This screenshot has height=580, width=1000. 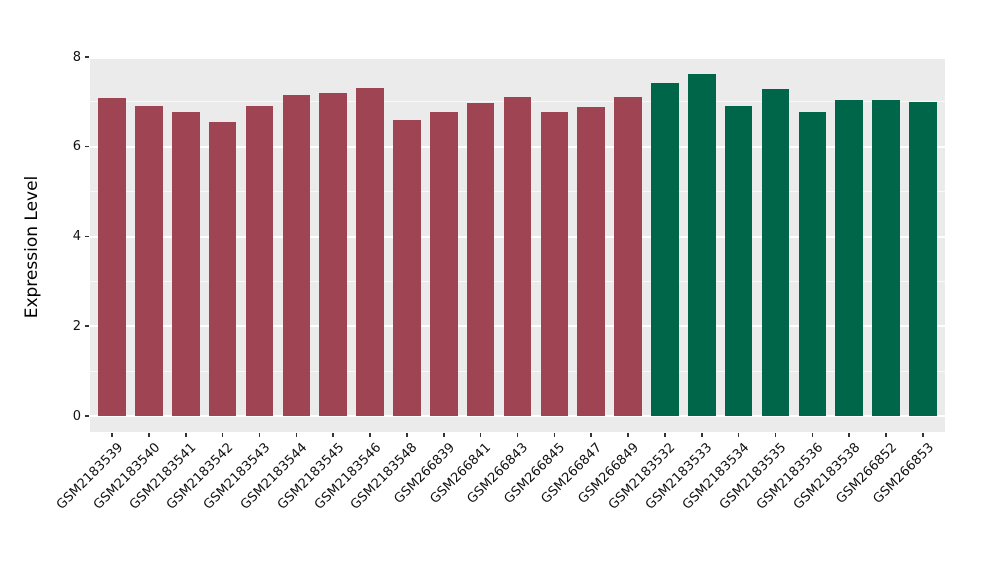 What do you see at coordinates (517, 256) in the screenshot?
I see `bar-GSM266843` at bounding box center [517, 256].